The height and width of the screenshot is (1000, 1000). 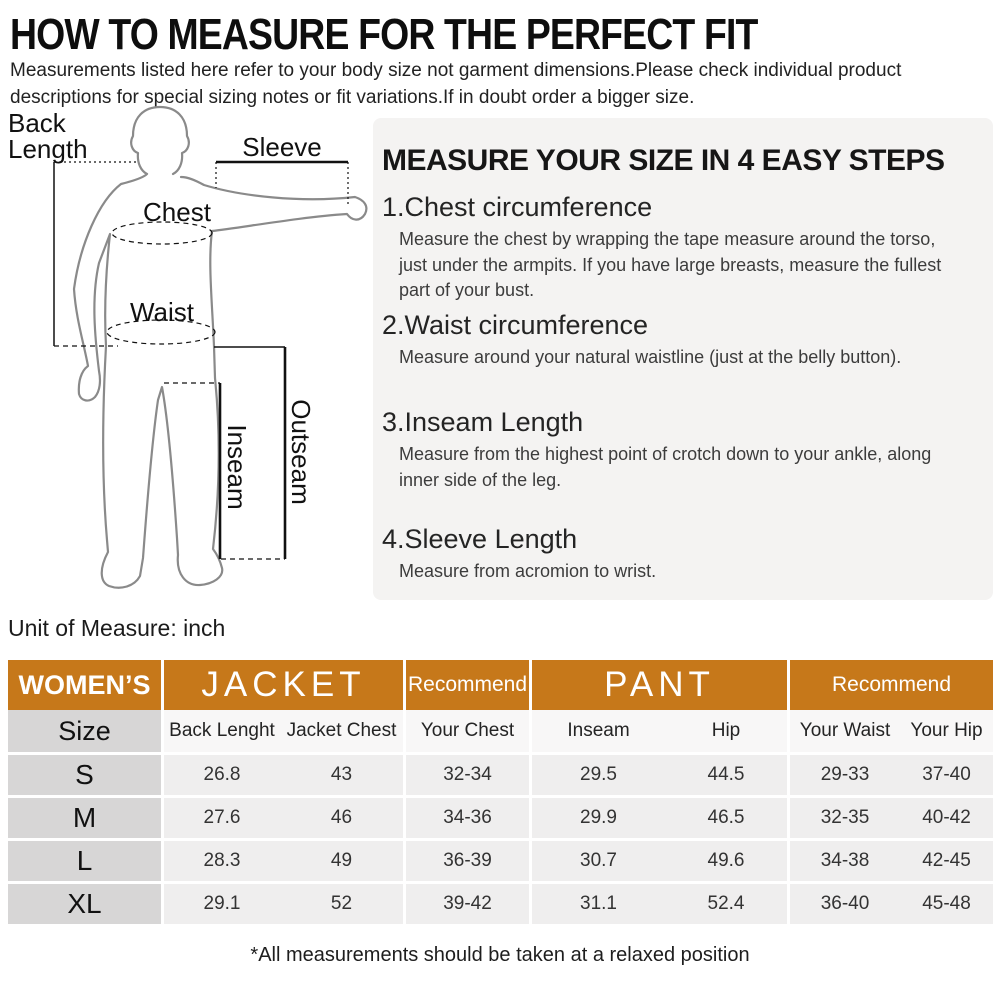 What do you see at coordinates (222, 861) in the screenshot?
I see `row-l-back-length: 28.3` at bounding box center [222, 861].